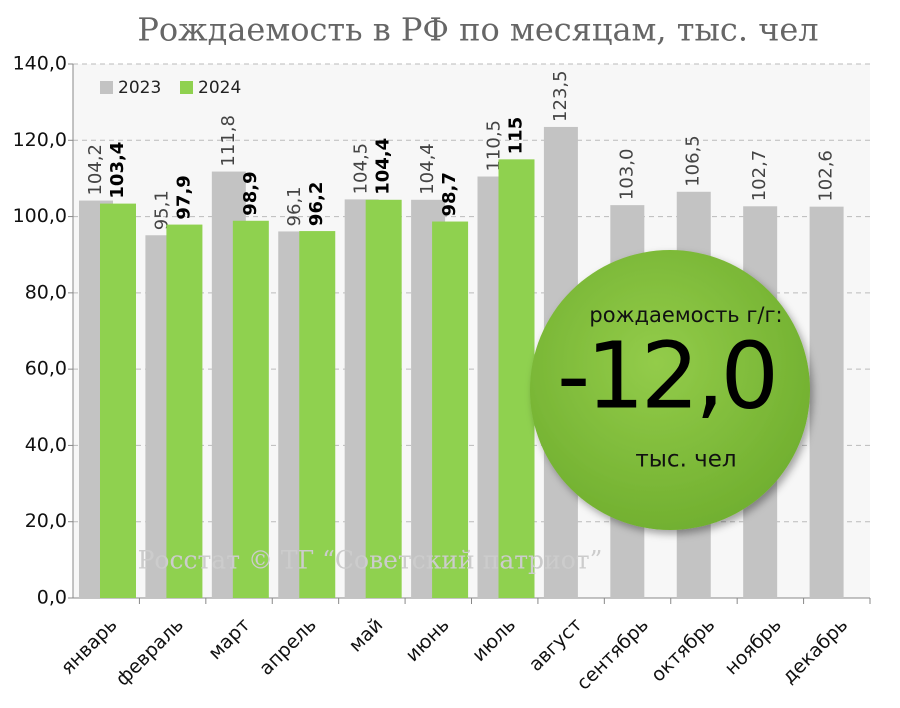 The image size is (900, 708). Describe the element at coordinates (612, 654) in the screenshot. I see `x-tick-label: сентябрь` at that location.